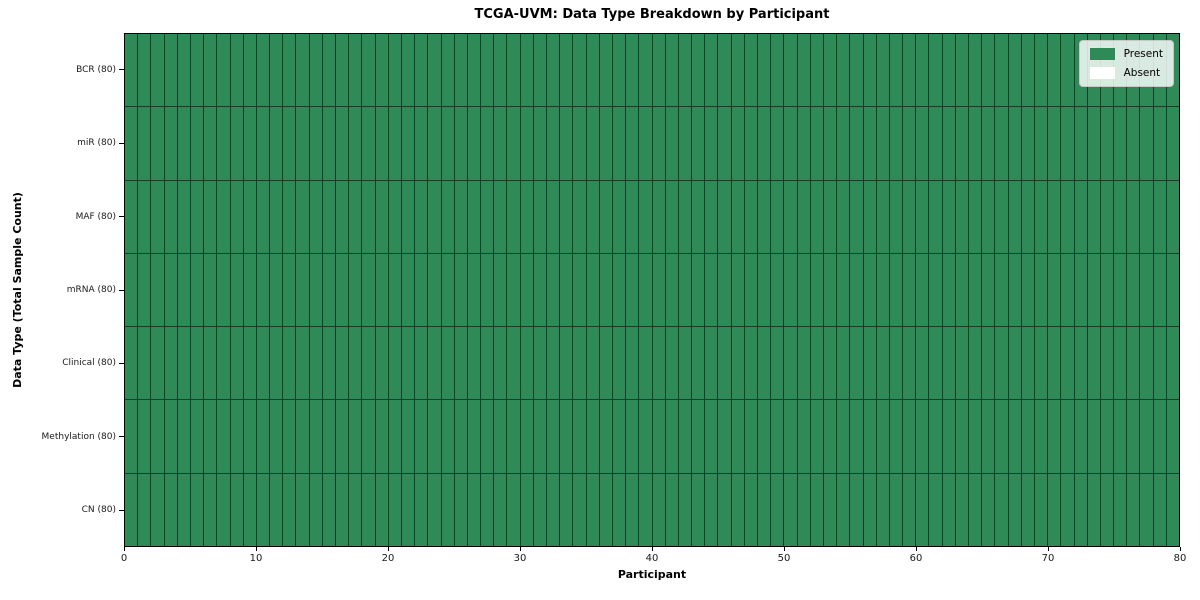 The width and height of the screenshot is (1200, 600). I want to click on x-tick-label-40: 40, so click(652, 558).